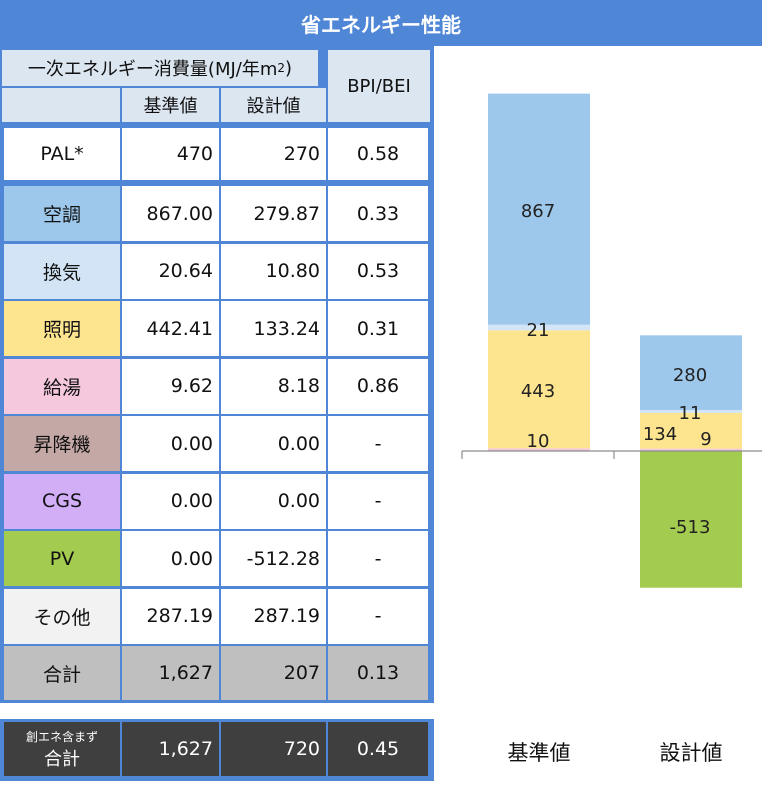 This screenshot has height=785, width=762. Describe the element at coordinates (170, 154) in the screenshot. I see `pal-base: 470` at that location.